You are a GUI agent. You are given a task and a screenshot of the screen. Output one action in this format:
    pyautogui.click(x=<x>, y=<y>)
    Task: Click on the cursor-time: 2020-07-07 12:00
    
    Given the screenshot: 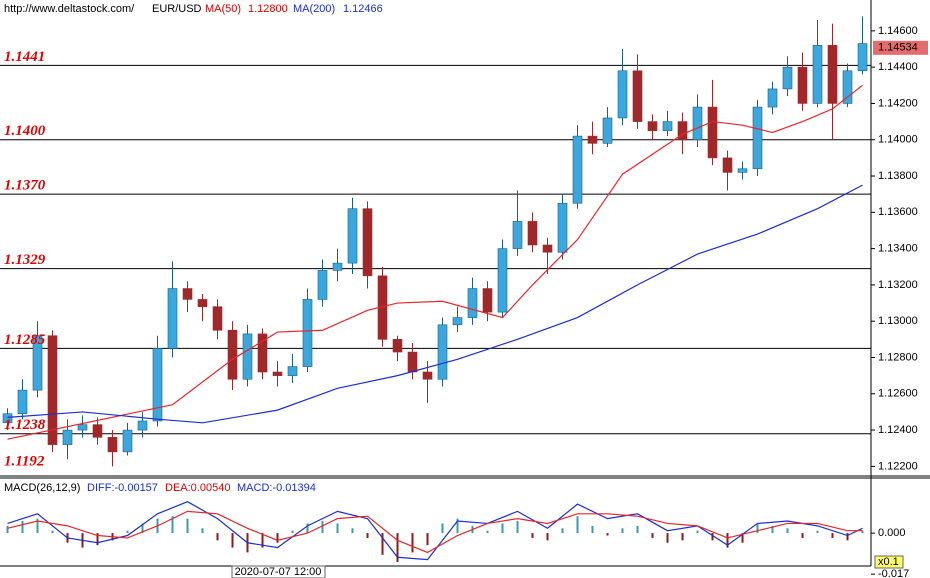 What is the action you would take?
    pyautogui.click(x=278, y=572)
    